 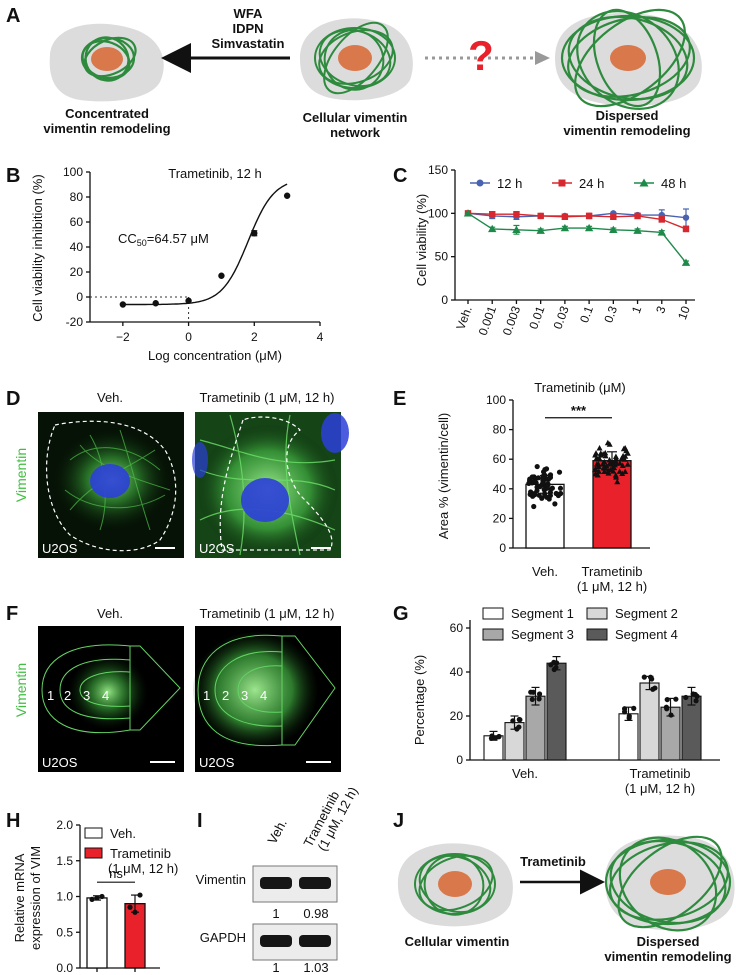 What do you see at coordinates (163, 239) in the screenshot?
I see `chart-b-annotation: CC50=64.57 μM` at bounding box center [163, 239].